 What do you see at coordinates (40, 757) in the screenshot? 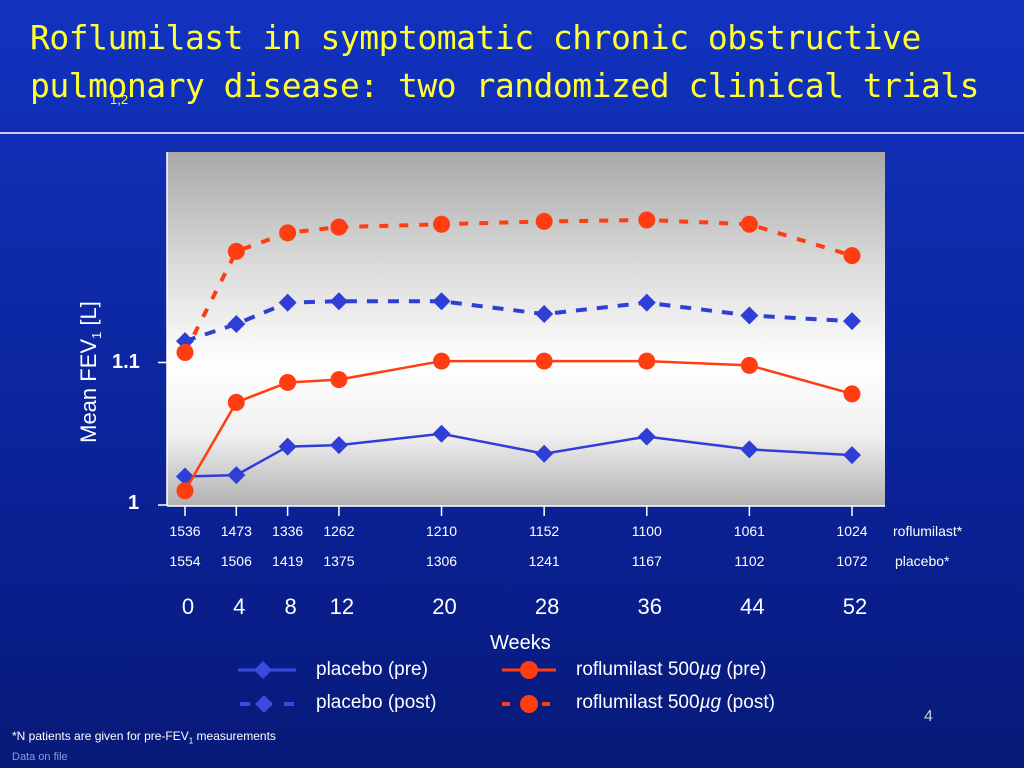
I see `data-source-note: Data on file` at bounding box center [40, 757].